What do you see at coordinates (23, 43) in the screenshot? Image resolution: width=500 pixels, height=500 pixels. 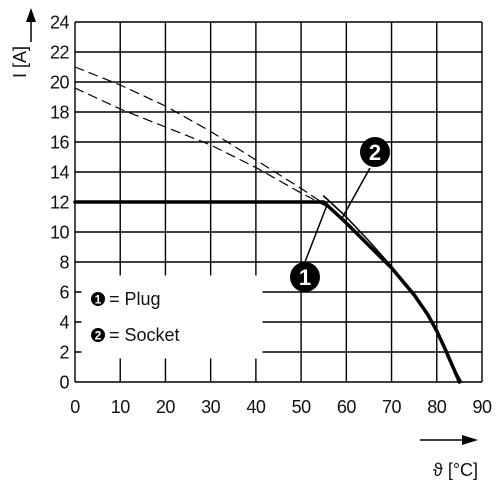 I see `y-axis-title-group: I [A]` at bounding box center [23, 43].